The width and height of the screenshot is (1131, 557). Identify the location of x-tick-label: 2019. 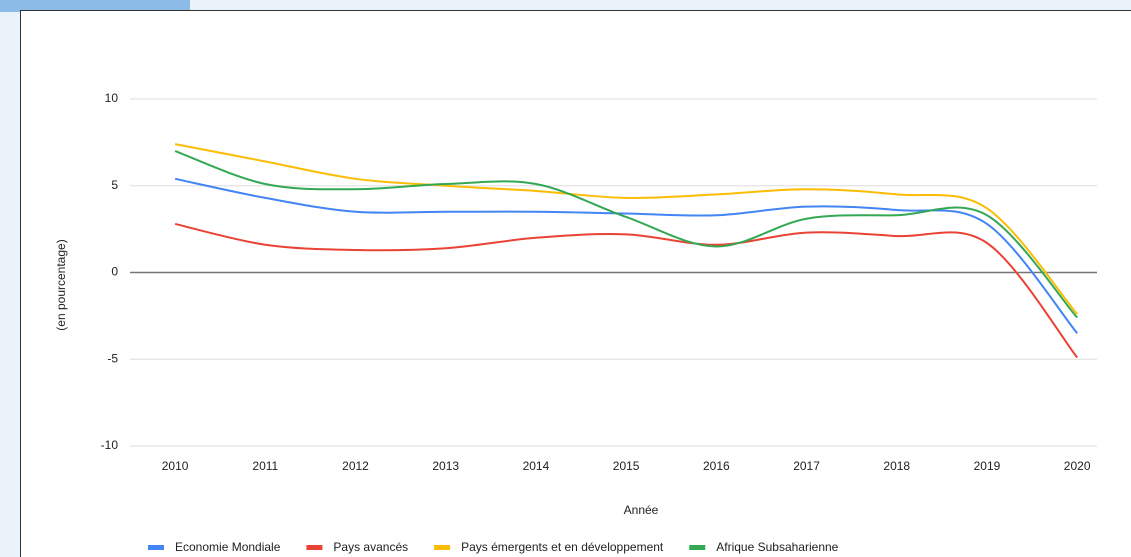
(987, 466).